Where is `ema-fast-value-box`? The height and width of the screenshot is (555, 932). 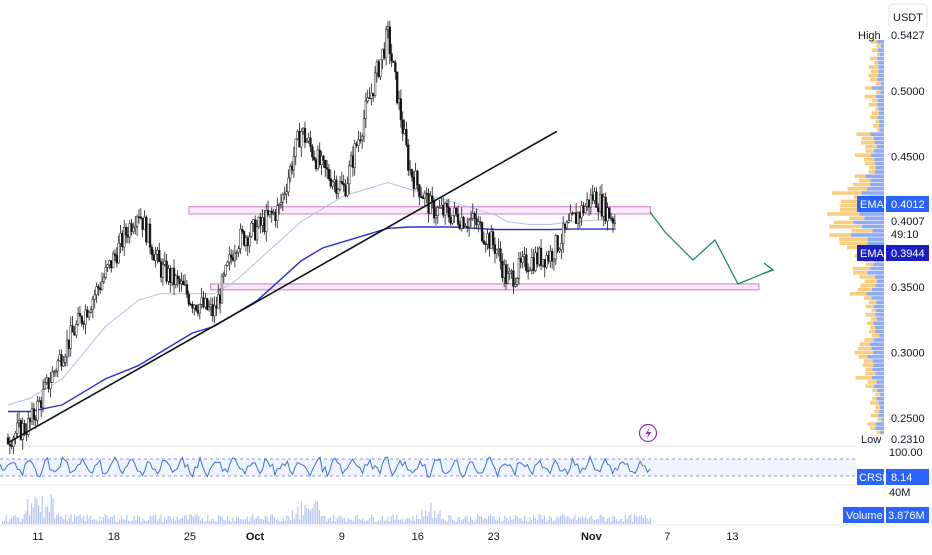
ema-fast-value-box is located at coordinates (907, 204).